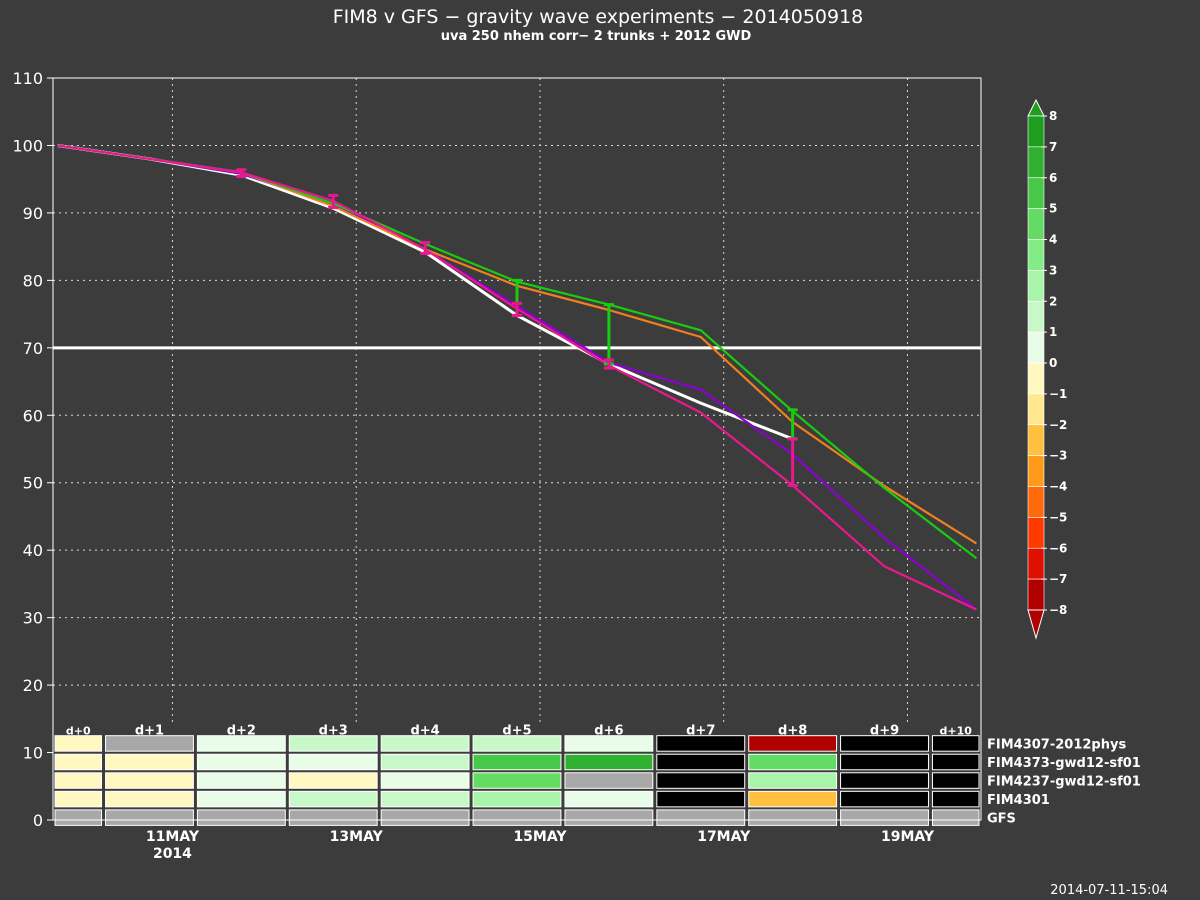 Image resolution: width=1200 pixels, height=900 pixels. What do you see at coordinates (908, 837) in the screenshot?
I see `x-tick-label: 19MAY` at bounding box center [908, 837].